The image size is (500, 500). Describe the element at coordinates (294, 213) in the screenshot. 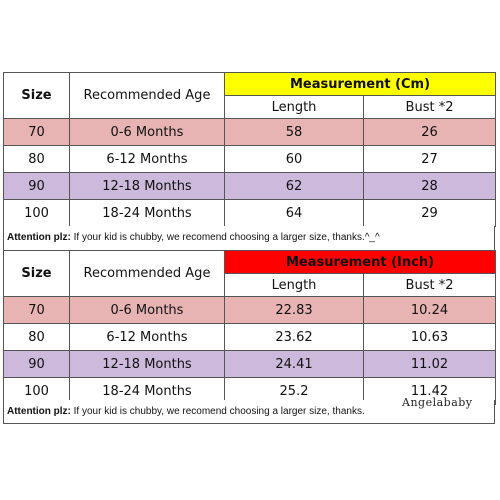

I see `length-cell: 64` at that location.